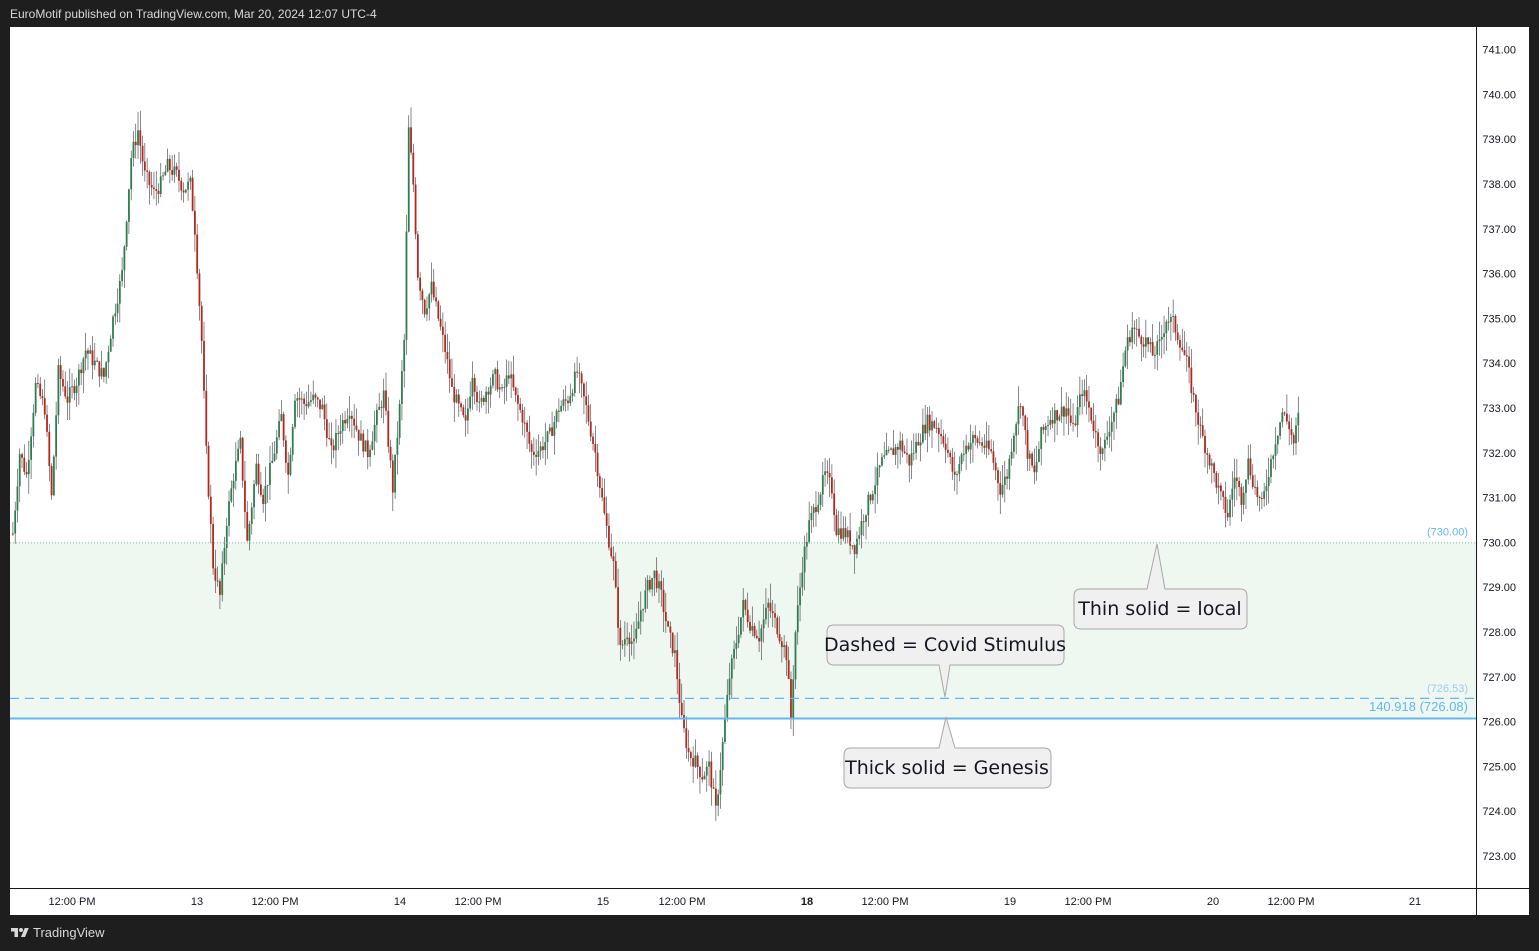  Describe the element at coordinates (1160, 586) in the screenshot. I see `callout-local: Thin solid = local` at that location.